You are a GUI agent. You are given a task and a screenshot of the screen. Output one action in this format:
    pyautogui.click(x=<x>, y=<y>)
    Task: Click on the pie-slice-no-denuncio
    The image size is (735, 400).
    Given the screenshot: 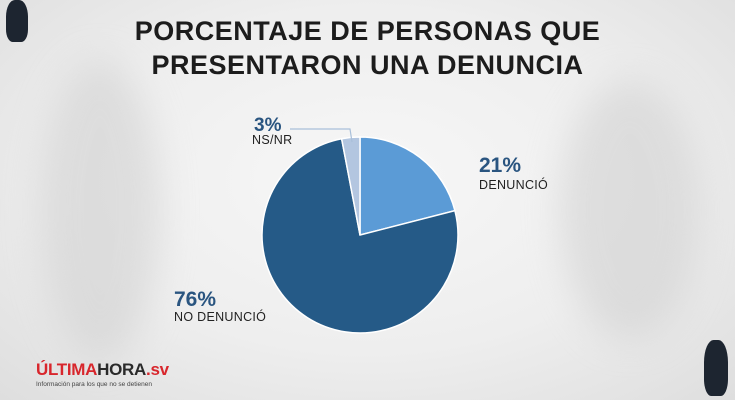 What is the action you would take?
    pyautogui.click(x=360, y=235)
    